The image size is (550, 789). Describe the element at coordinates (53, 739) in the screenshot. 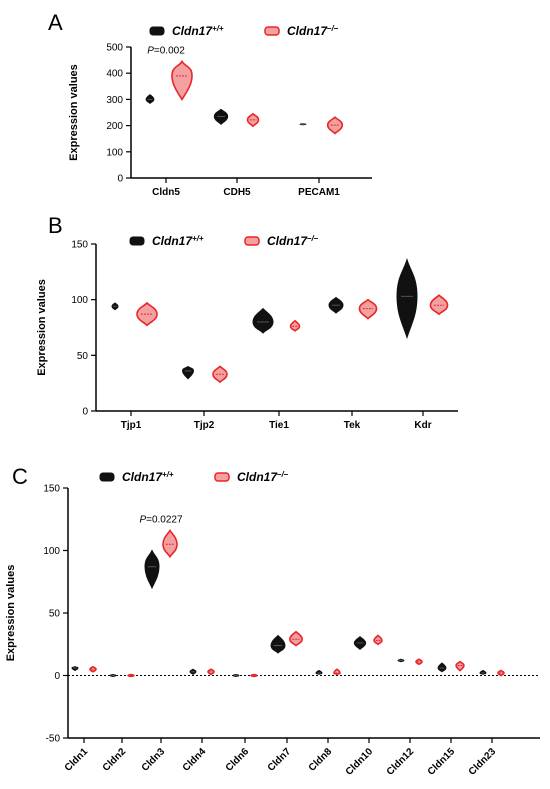

I see `y-tick-label: -50` at that location.